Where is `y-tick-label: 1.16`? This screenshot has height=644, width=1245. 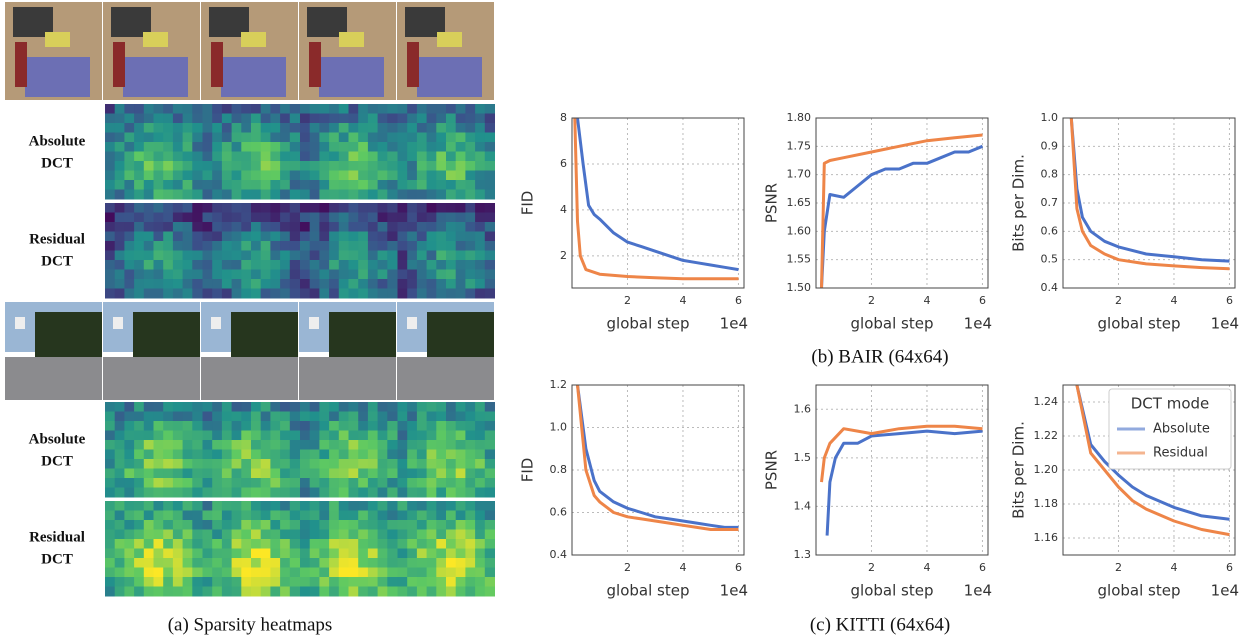
y-tick-label: 1.16 is located at coordinates (1046, 537).